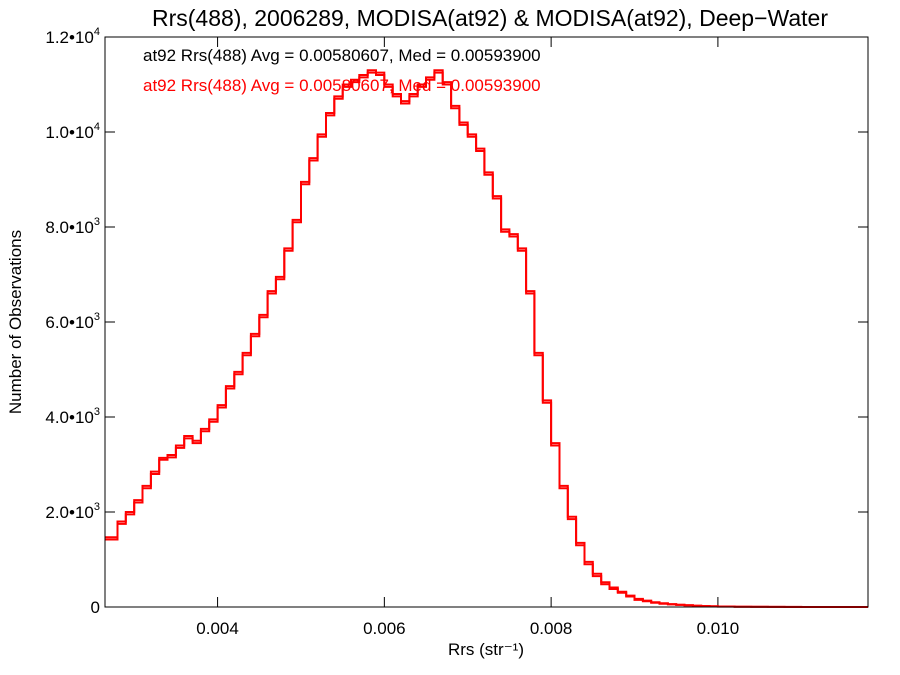 Image resolution: width=900 pixels, height=675 pixels. What do you see at coordinates (72, 131) in the screenshot?
I see `y-tick-label: 1.0•104` at bounding box center [72, 131].